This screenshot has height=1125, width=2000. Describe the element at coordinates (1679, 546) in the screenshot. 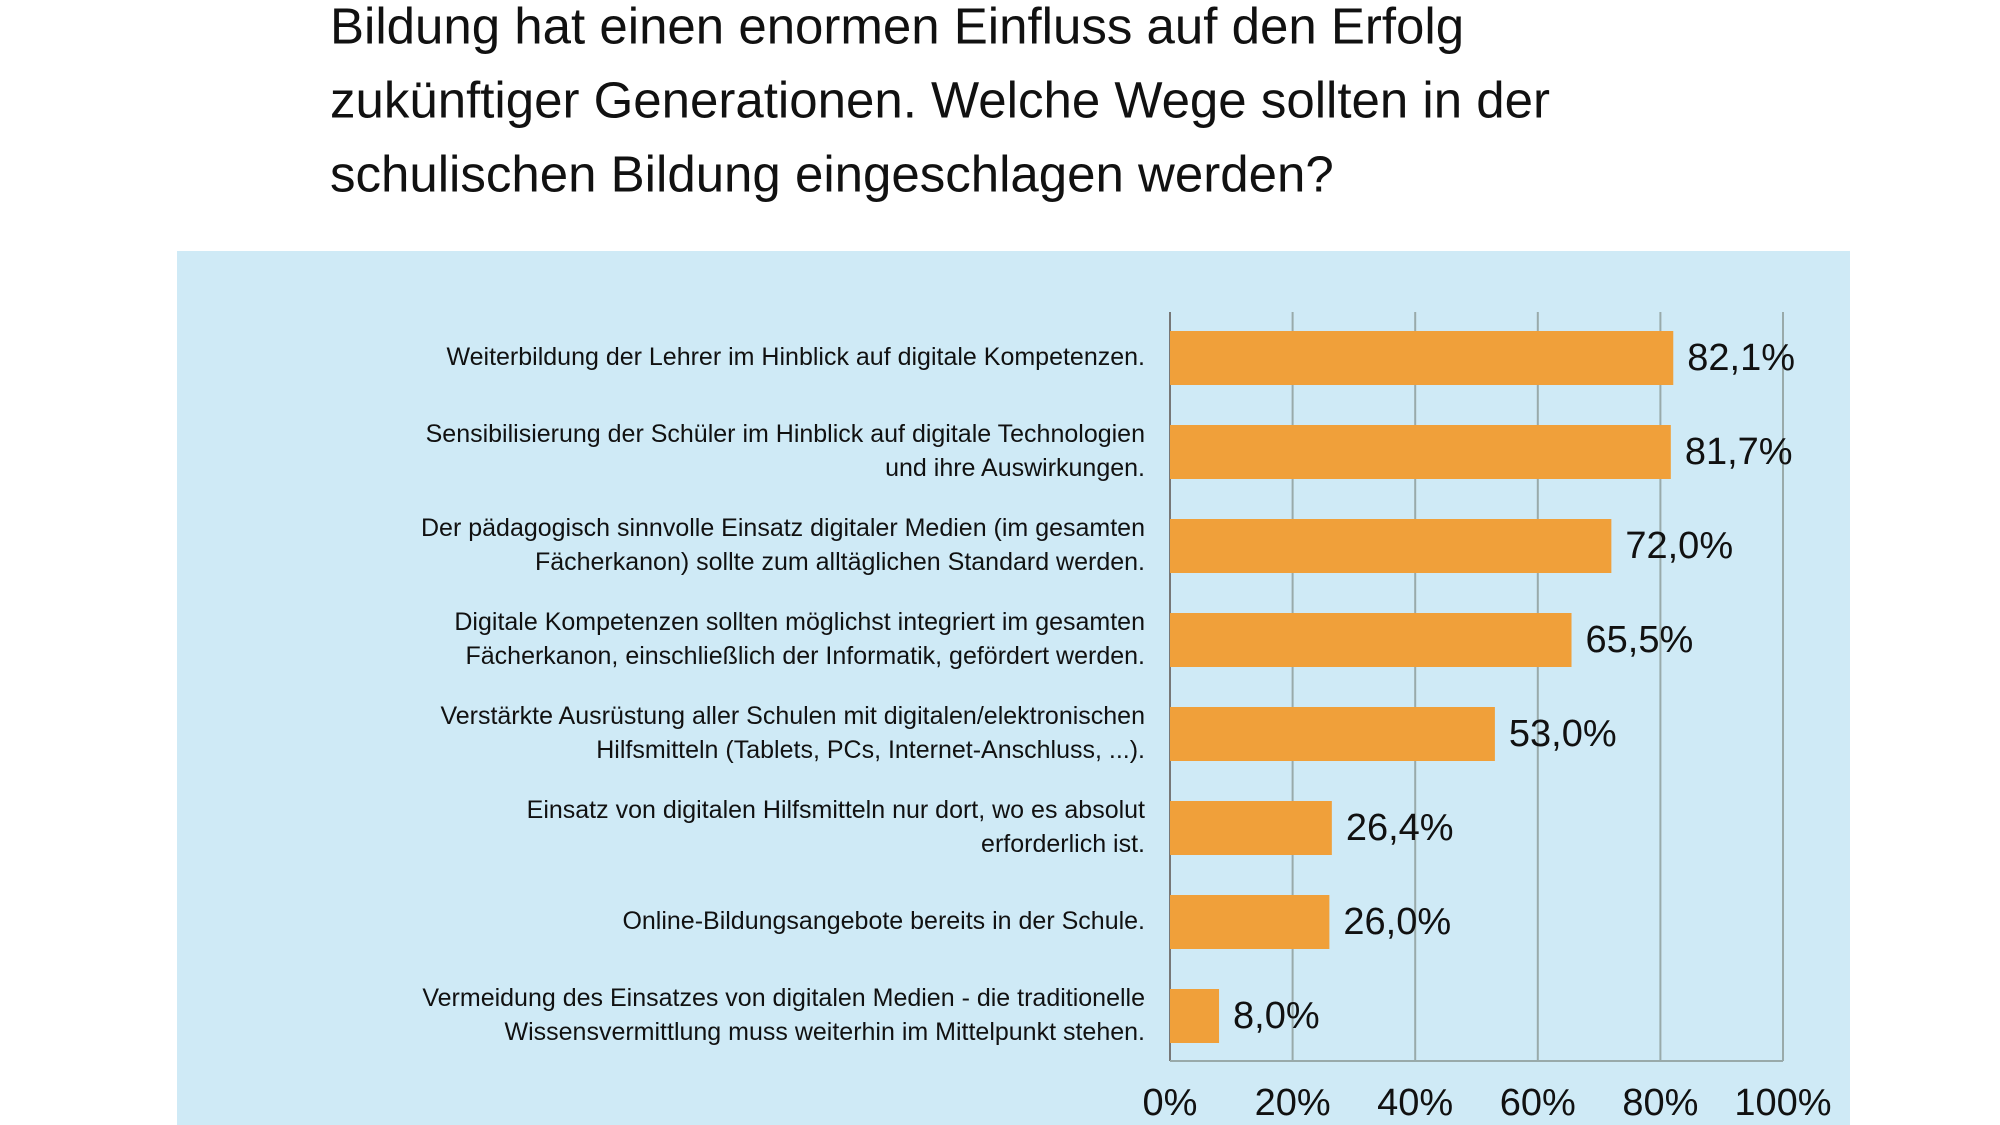

I see `value-label: 72,0%` at that location.